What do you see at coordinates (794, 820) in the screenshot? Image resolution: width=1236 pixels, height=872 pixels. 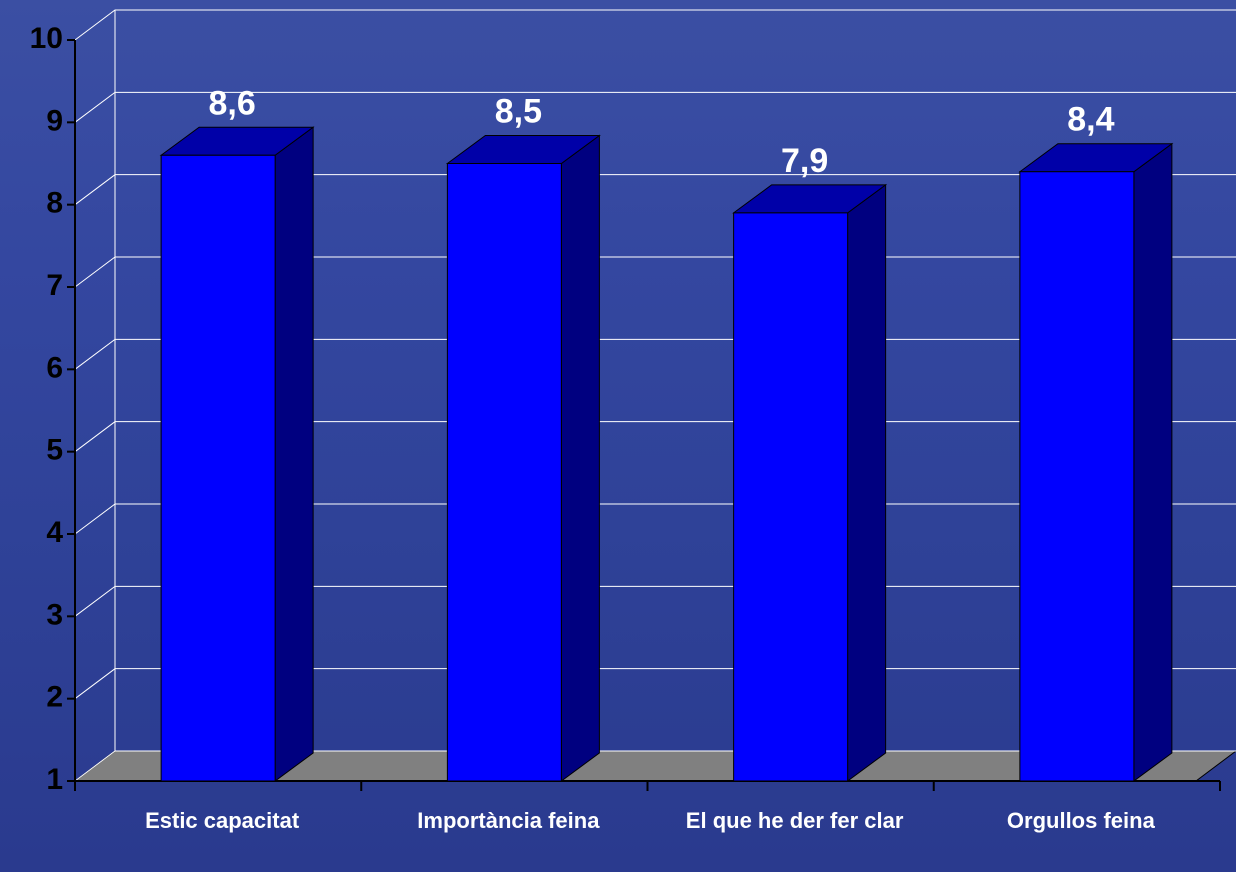 I see `x-tick-label: El que he der fer clar` at bounding box center [794, 820].